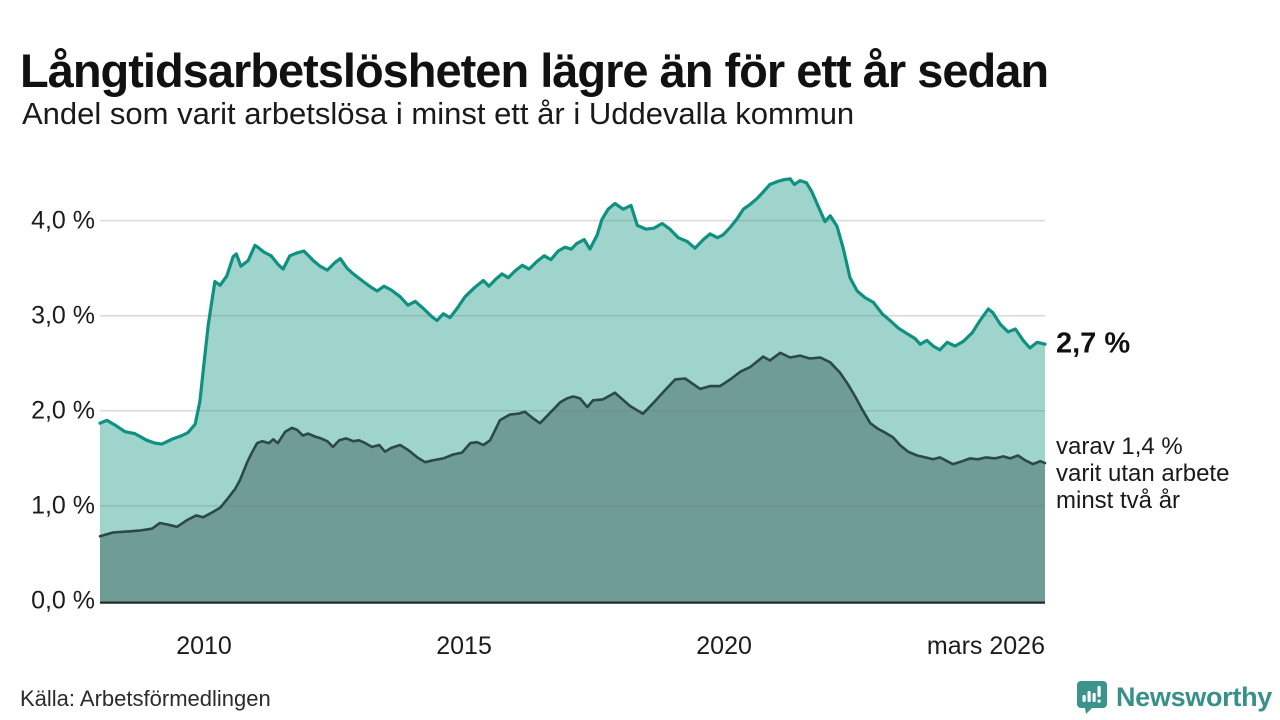  I want to click on source-text: Källa: Arbetsförmedlingen, so click(145, 698).